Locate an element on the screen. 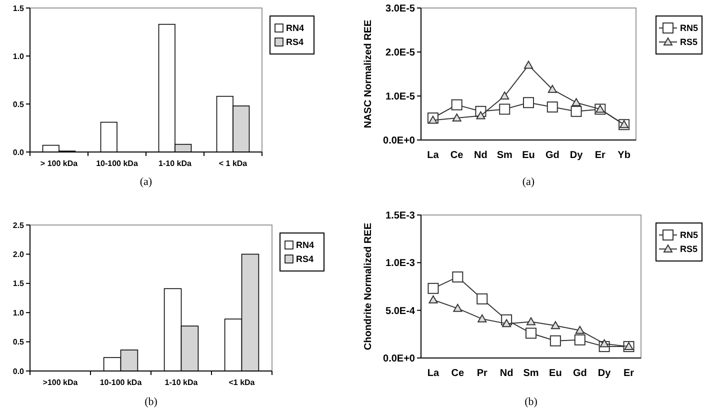  y-tick-label: 1.0E-3 is located at coordinates (401, 264).